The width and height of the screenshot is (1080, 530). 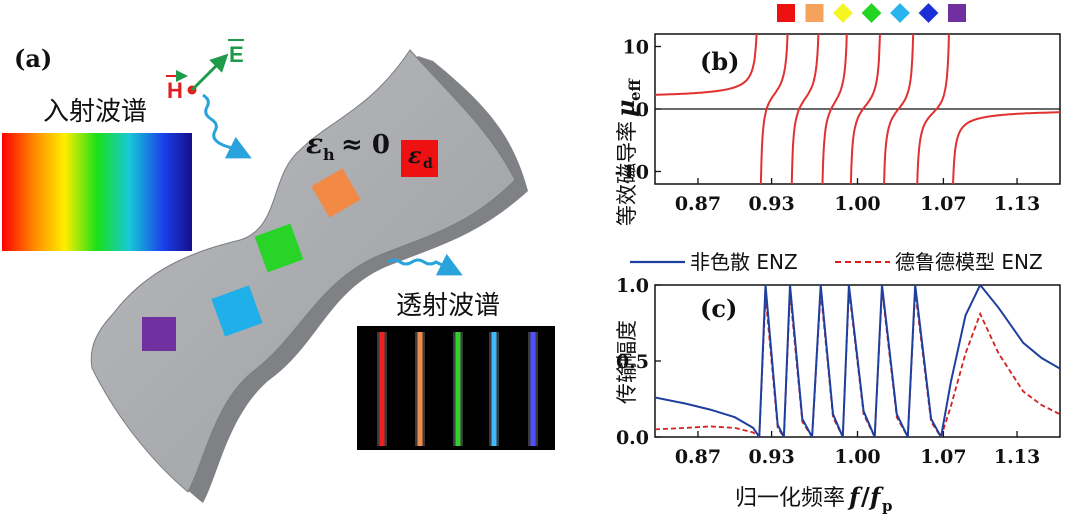 What do you see at coordinates (943, 457) in the screenshot?
I see `panel-c-xtick-label: 1.07` at bounding box center [943, 457].